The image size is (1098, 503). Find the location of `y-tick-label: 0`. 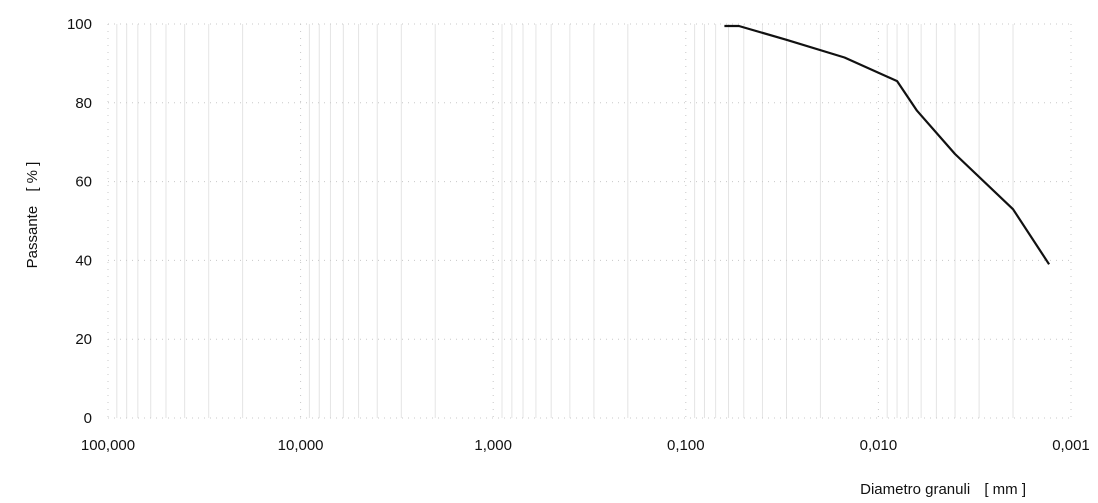

y-tick-label: 0 is located at coordinates (88, 418).